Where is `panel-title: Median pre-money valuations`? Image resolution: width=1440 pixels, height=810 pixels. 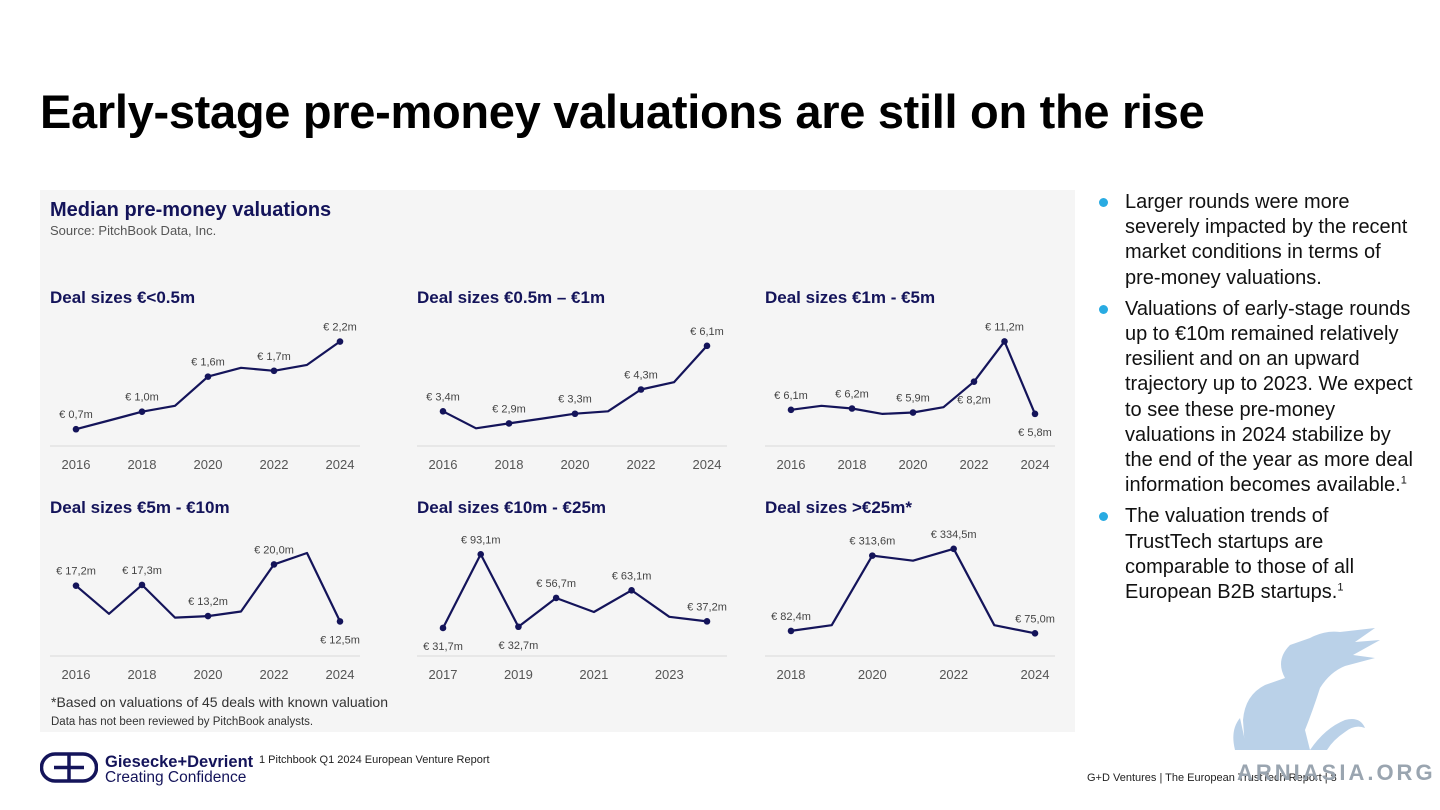
panel-title: Median pre-money valuations is located at coordinates (191, 210).